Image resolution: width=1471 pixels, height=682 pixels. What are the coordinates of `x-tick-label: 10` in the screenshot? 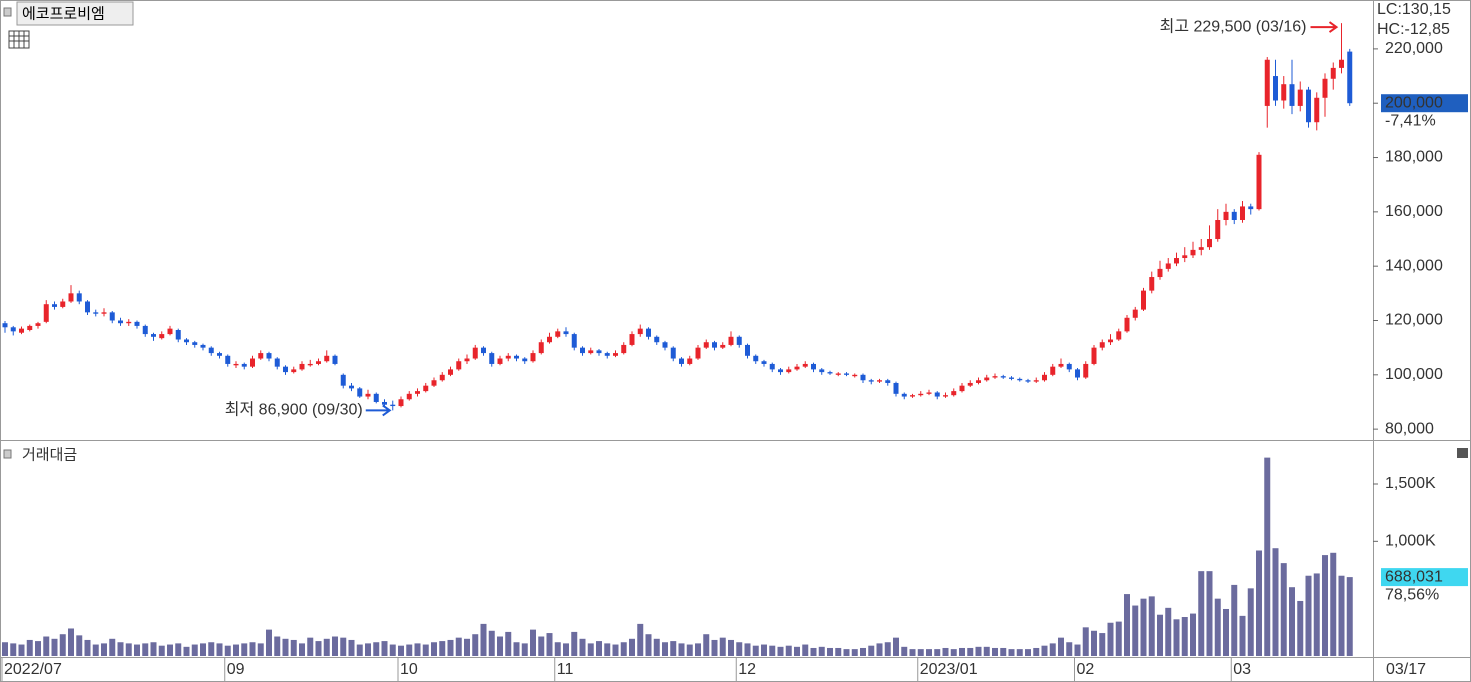 It's located at (409, 669).